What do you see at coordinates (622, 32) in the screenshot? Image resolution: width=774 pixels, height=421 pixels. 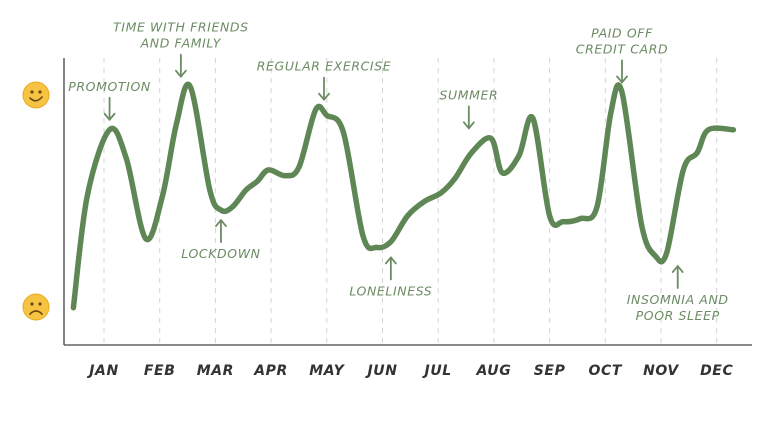 I see `annotation-text: PAID OFF` at bounding box center [622, 32].